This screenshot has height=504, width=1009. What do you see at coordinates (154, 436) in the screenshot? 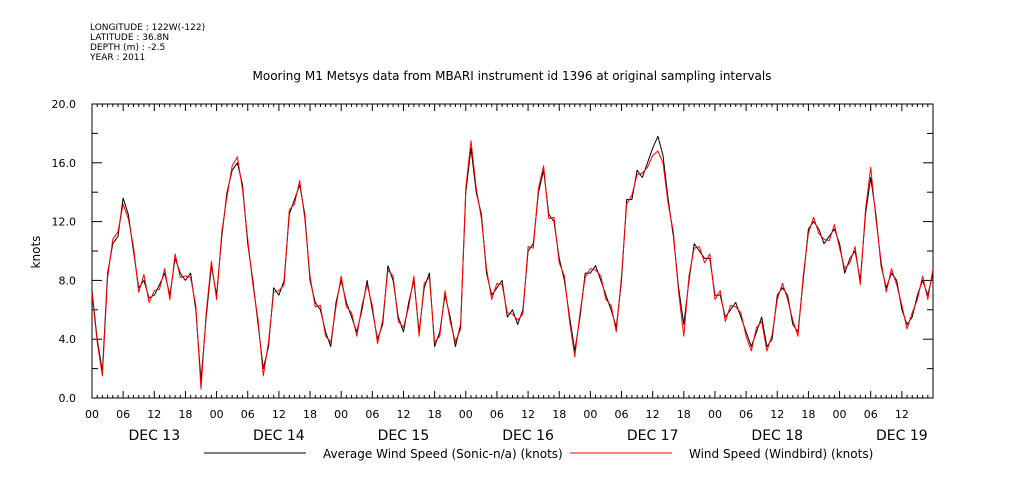
I see `day-label: DEC 13` at bounding box center [154, 436].